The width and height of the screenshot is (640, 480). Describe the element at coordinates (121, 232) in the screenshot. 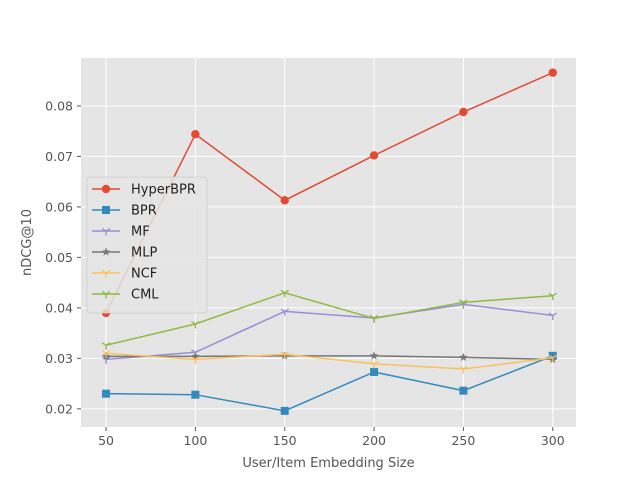

I see `legend-item: MF` at that location.